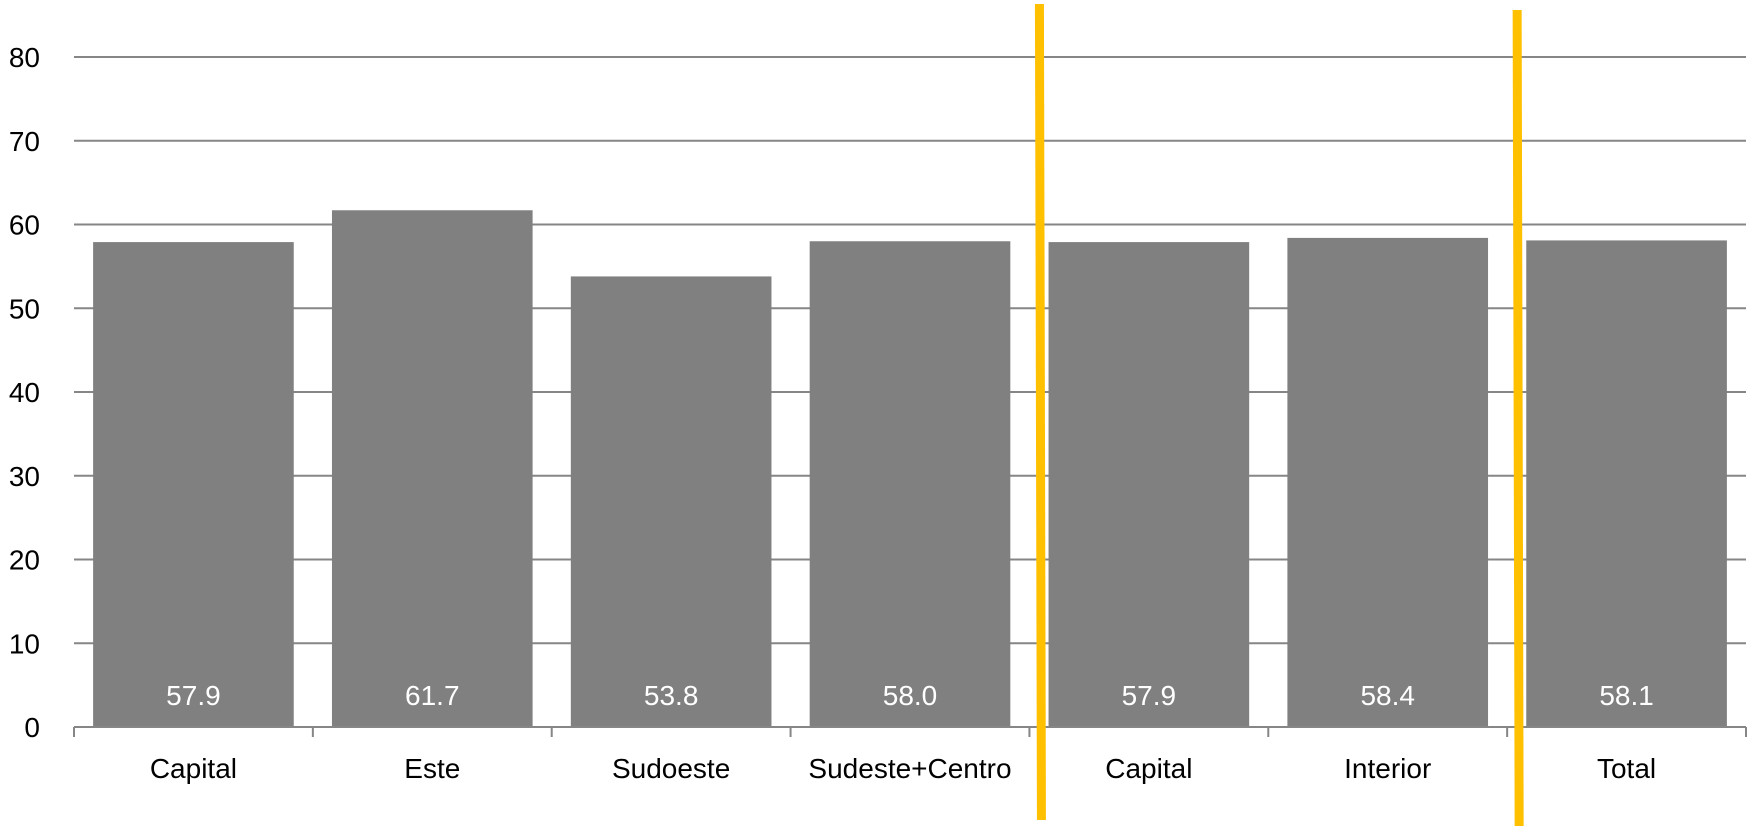 Image resolution: width=1750 pixels, height=829 pixels. I want to click on category-label: Interior, so click(1387, 768).